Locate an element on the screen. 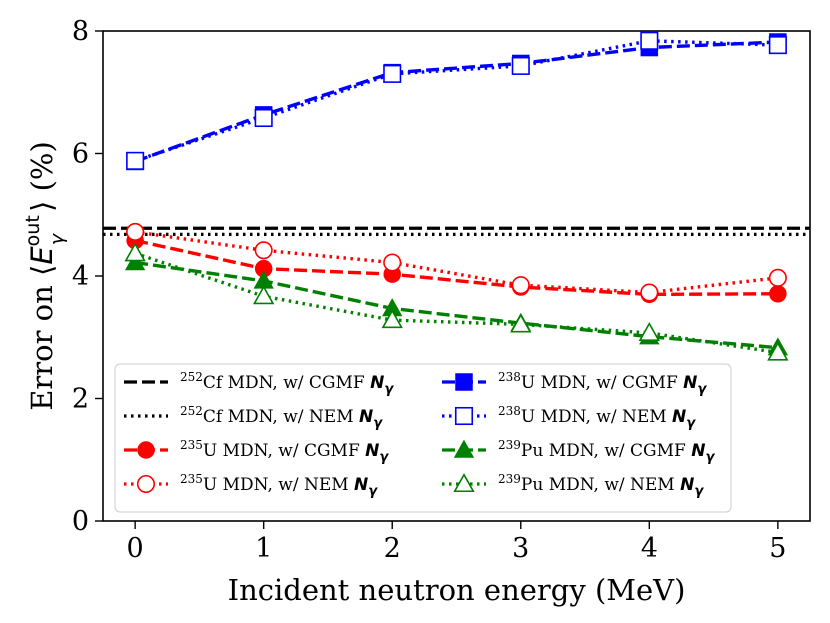 The image size is (830, 623). legend-label: 252Cf MDN, w/ CGMF Nγ is located at coordinates (287, 383).